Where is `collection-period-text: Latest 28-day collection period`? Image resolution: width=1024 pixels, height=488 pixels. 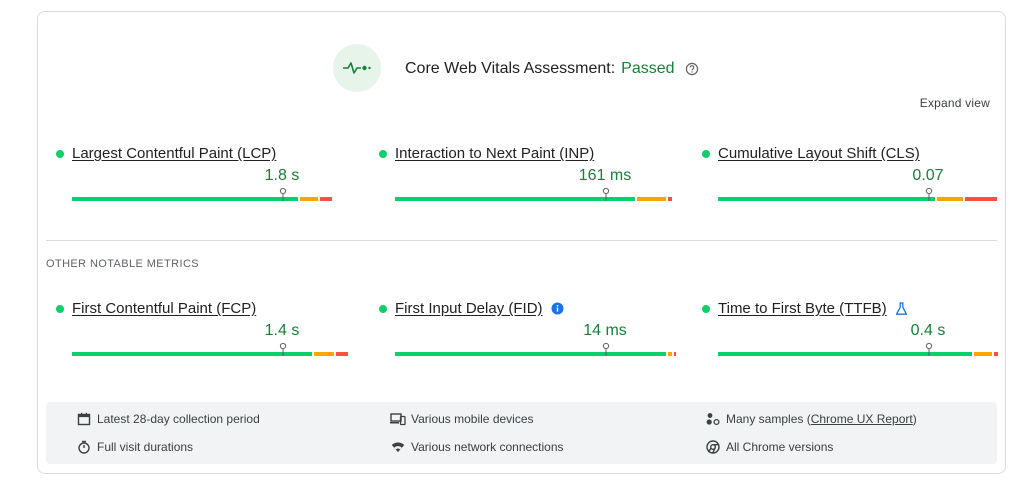 collection-period-text: Latest 28-day collection period is located at coordinates (178, 419).